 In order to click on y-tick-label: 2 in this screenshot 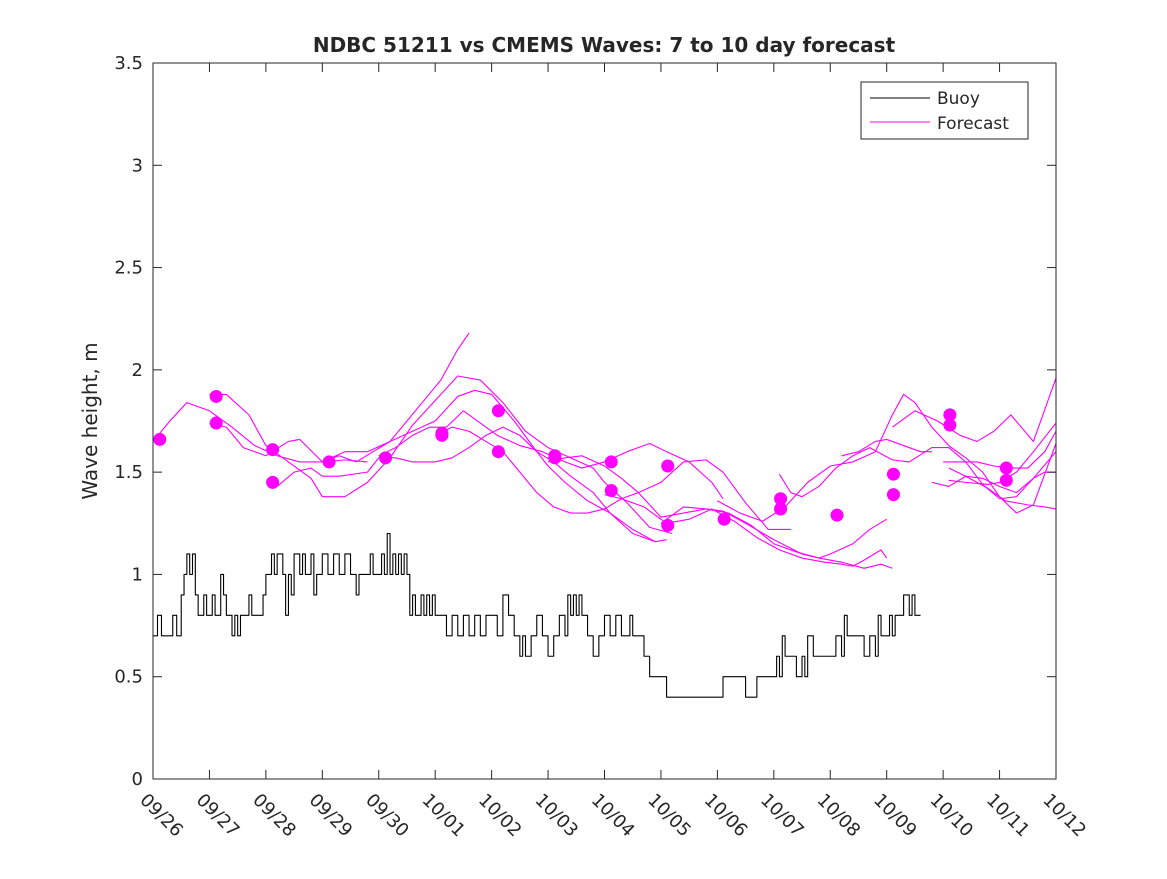, I will do `click(137, 370)`.